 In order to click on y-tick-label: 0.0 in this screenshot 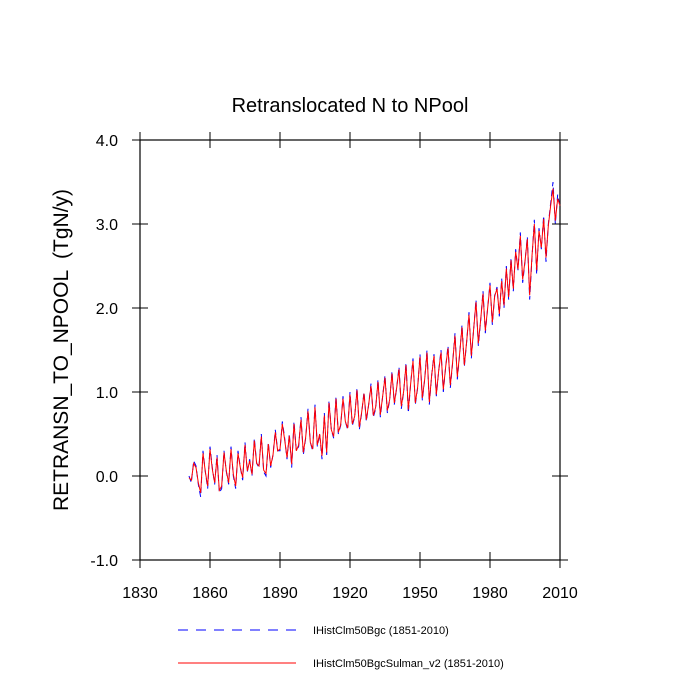, I will do `click(107, 477)`.